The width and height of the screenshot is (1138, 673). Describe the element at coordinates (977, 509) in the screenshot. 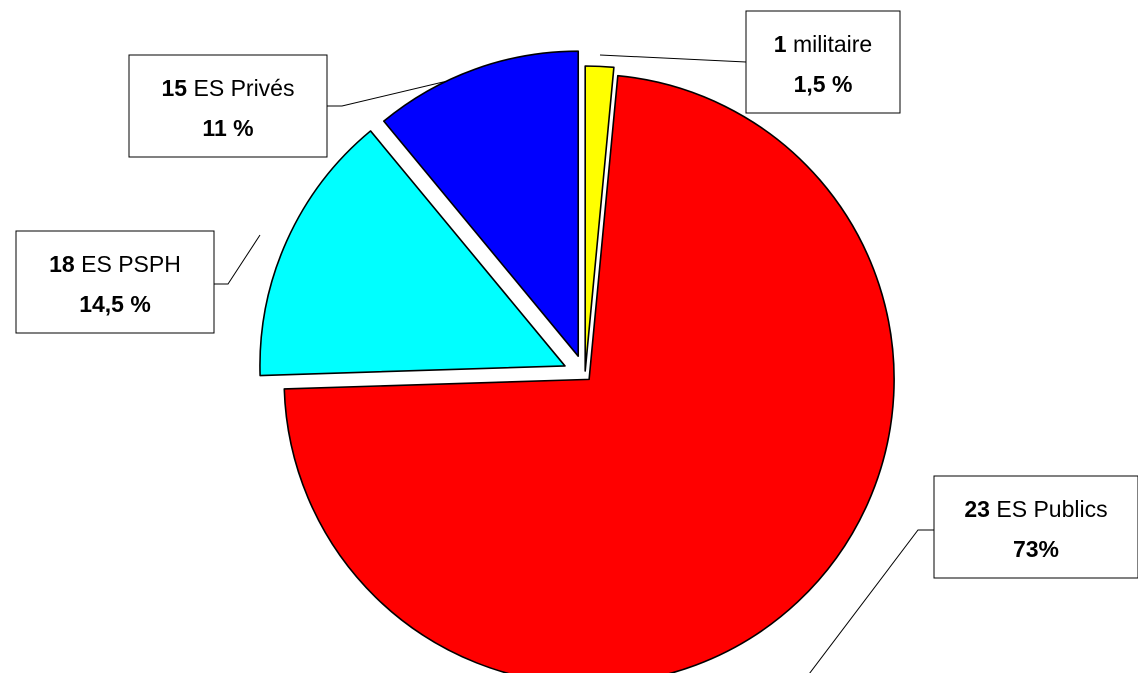

I see `label-count: 23` at that location.